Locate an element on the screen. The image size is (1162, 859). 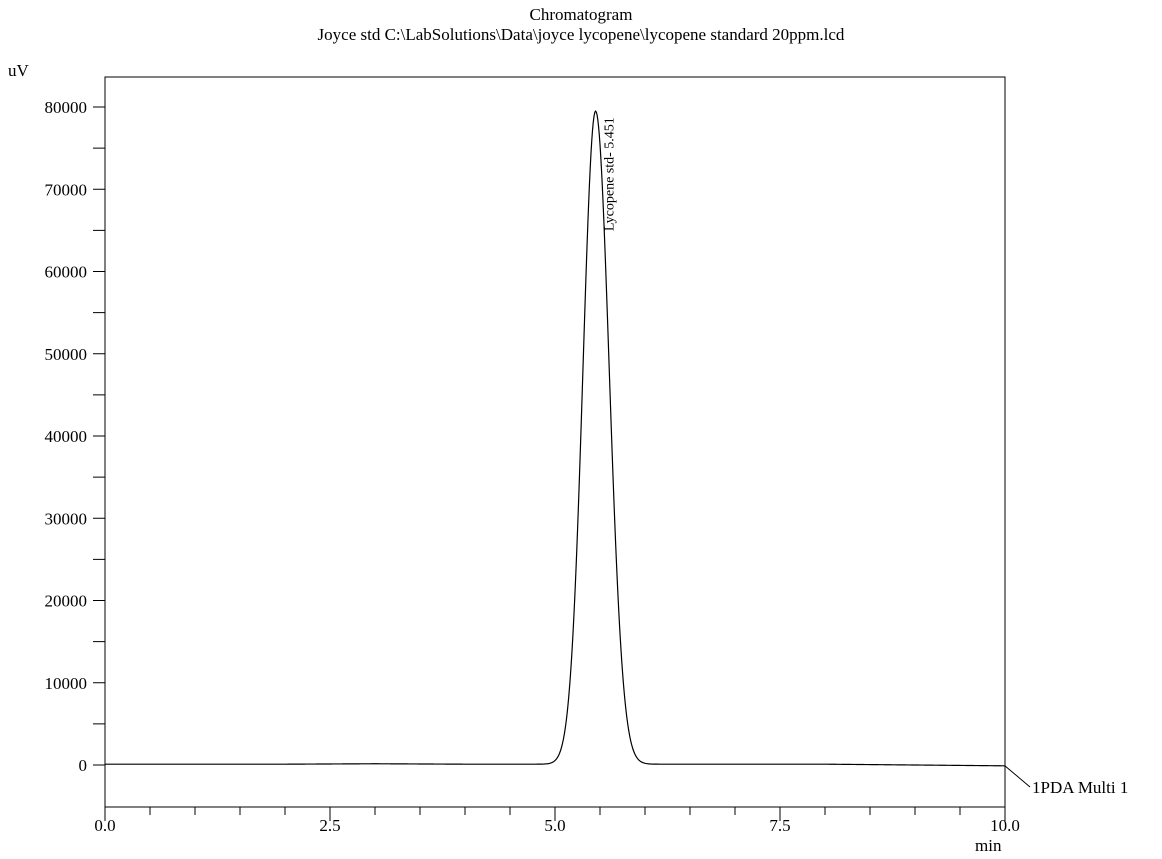
x-tick-label-7.5: 7.5 is located at coordinates (779, 825).